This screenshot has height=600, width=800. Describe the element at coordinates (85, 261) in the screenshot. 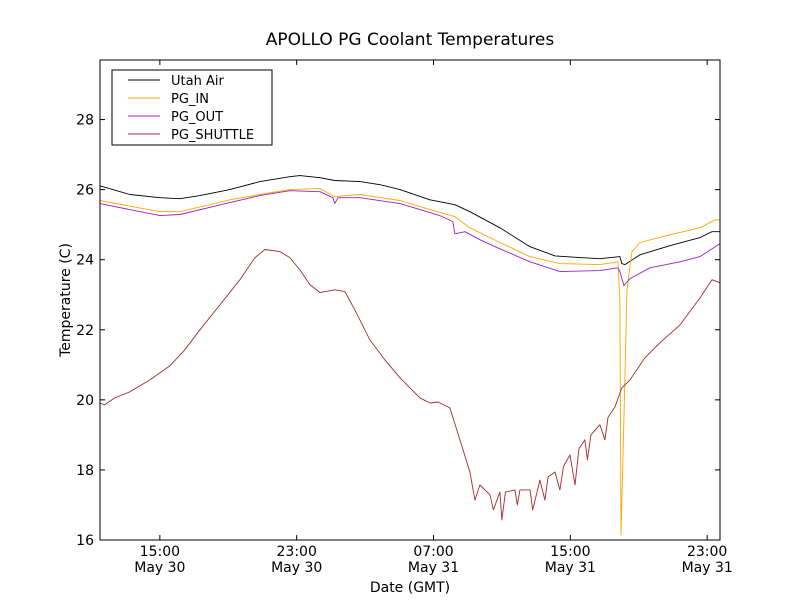

I see `y-tick-label: 24` at that location.